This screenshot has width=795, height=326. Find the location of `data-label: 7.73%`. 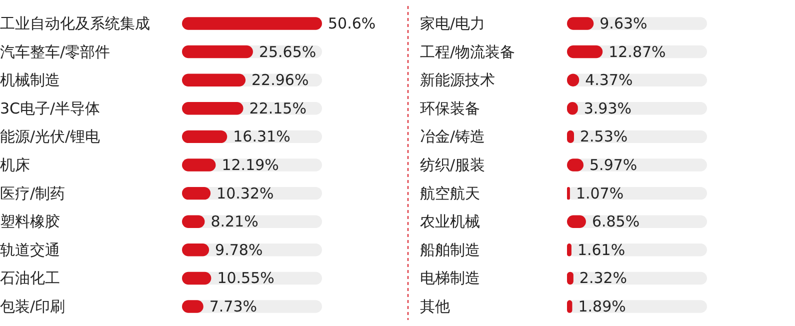

data-label: 7.73% is located at coordinates (233, 307).